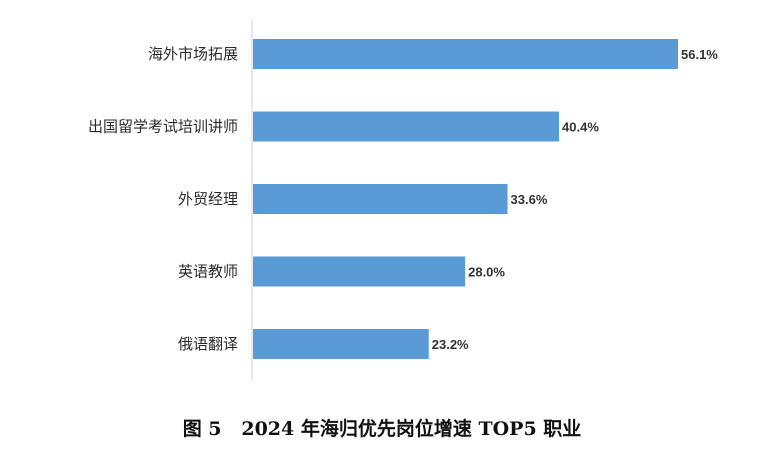  What do you see at coordinates (486, 272) in the screenshot?
I see `value-label: 28.0%` at bounding box center [486, 272].